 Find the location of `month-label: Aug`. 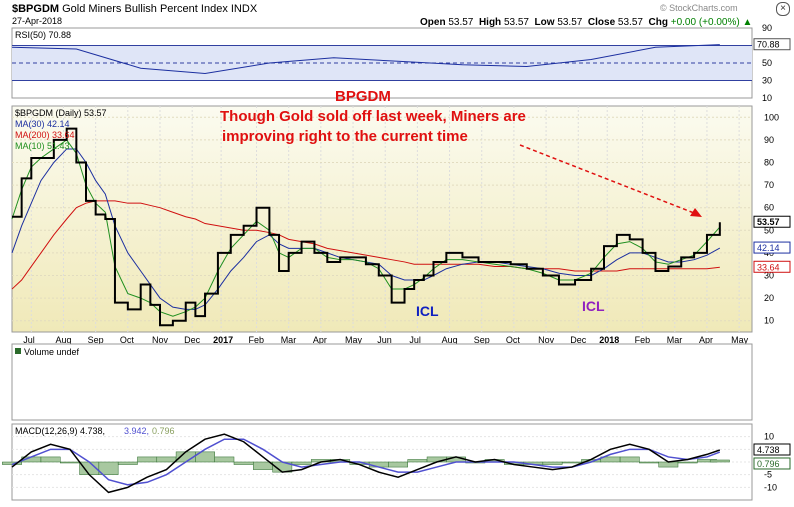

month-label: Aug is located at coordinates (450, 340).